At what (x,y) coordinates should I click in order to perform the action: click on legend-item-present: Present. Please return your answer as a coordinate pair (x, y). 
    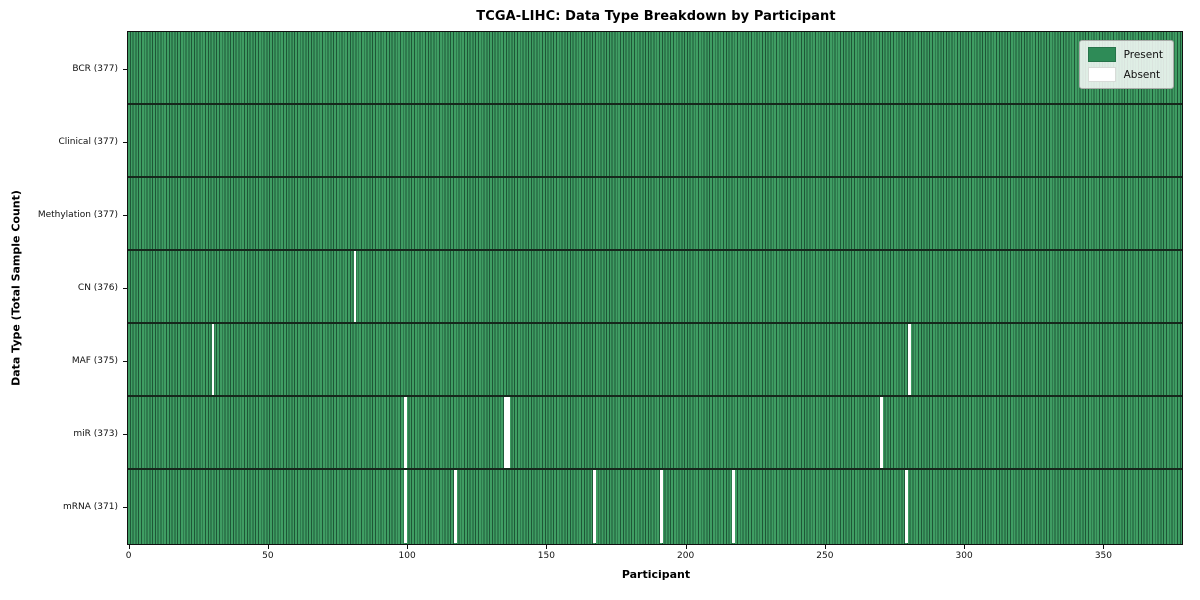
    Looking at the image, I should click on (1125, 54).